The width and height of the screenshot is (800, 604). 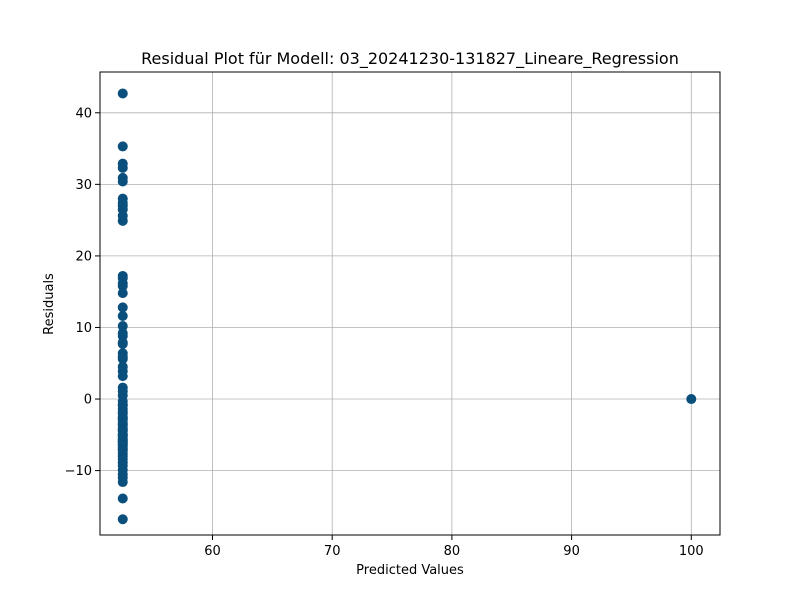 What do you see at coordinates (410, 570) in the screenshot?
I see `x-axis-label: Predicted Values` at bounding box center [410, 570].